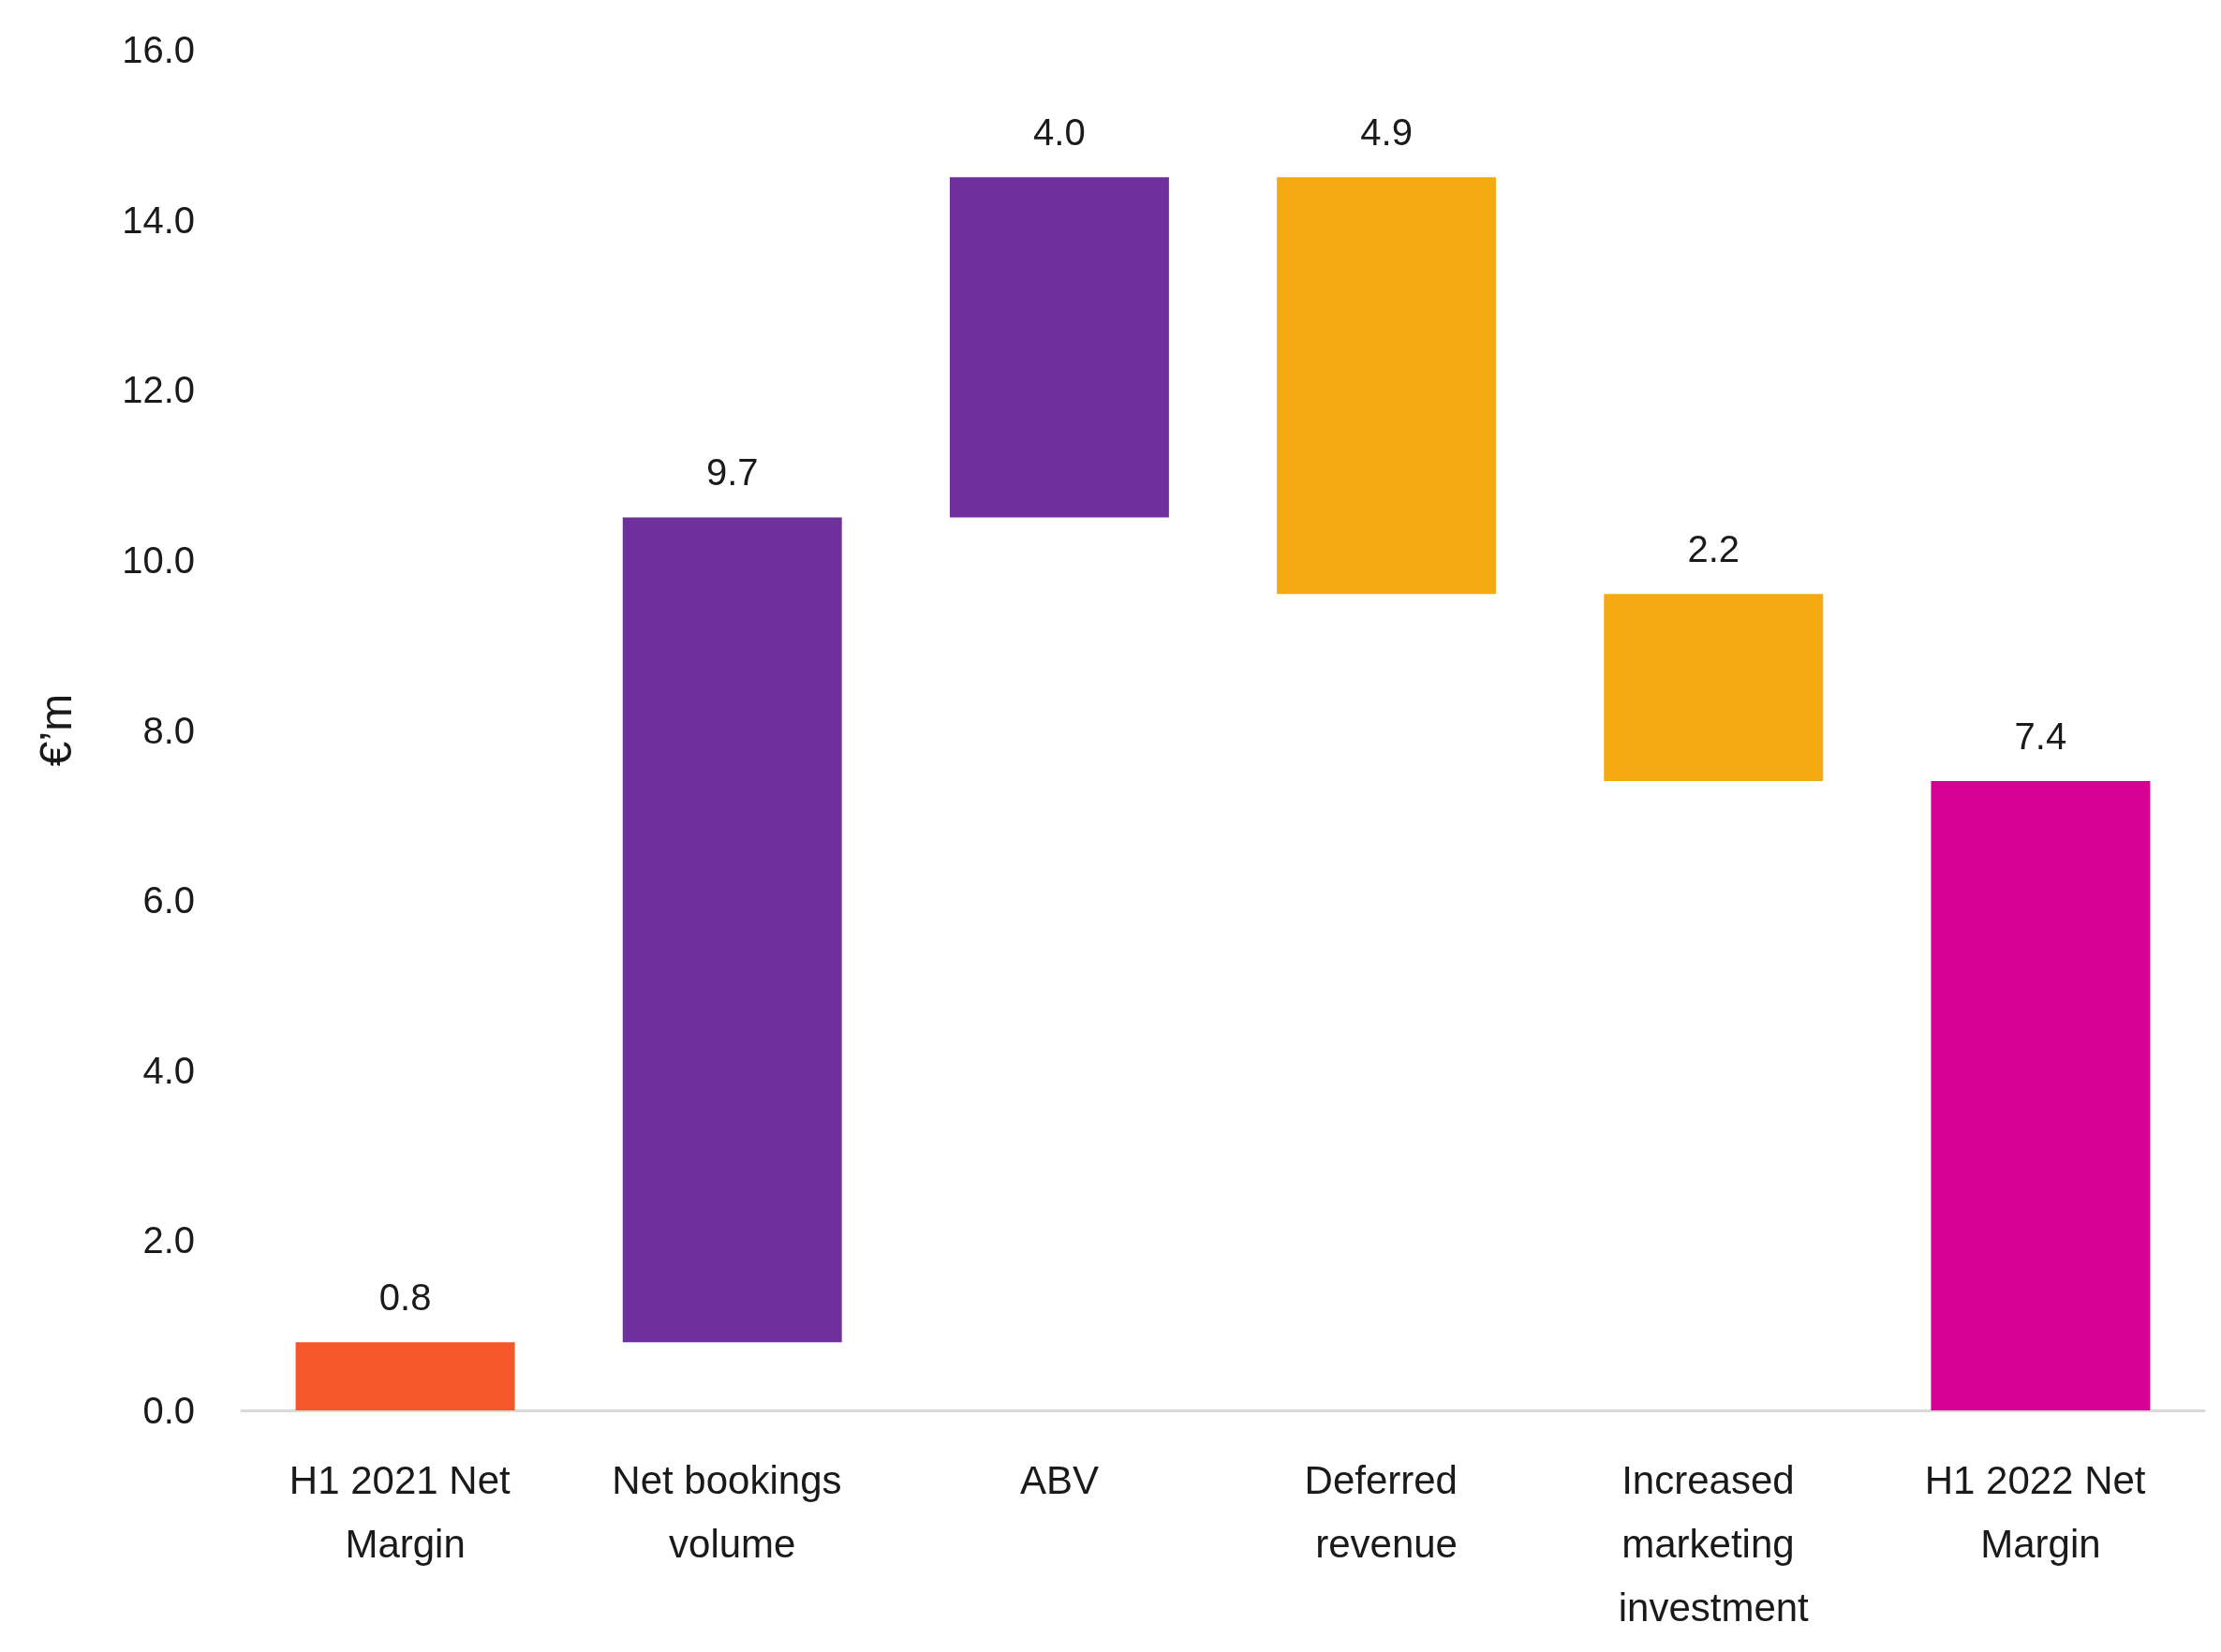  Describe the element at coordinates (158, 390) in the screenshot. I see `y-tick-label: 12.0` at that location.